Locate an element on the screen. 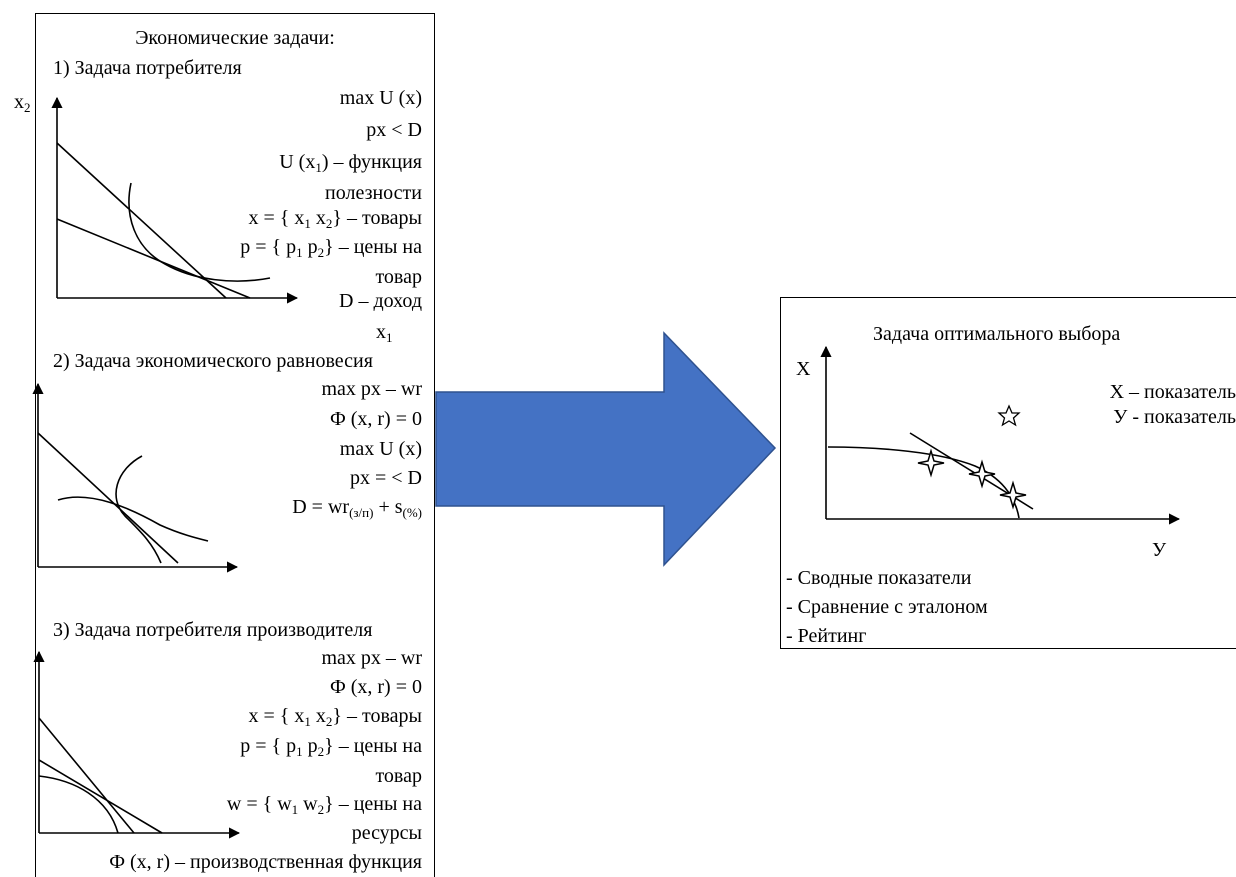 This screenshot has width=1236, height=877. task1-y-axis-label: x2 is located at coordinates (22, 103).